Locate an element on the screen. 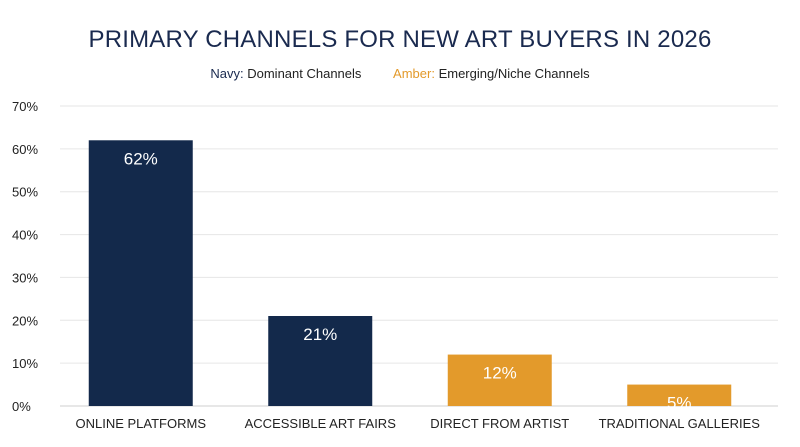 The height and width of the screenshot is (447, 800). y-tick-label: 20% is located at coordinates (25, 320).